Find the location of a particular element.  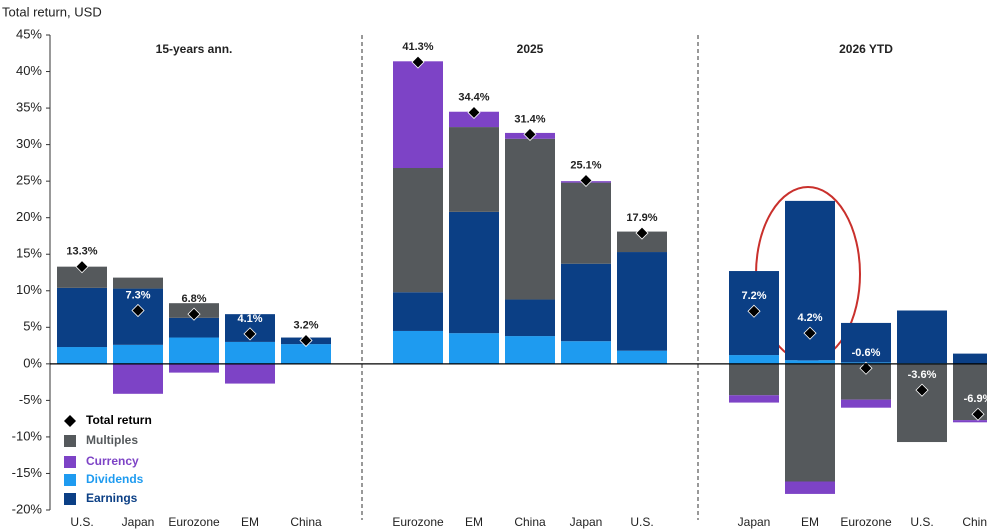

y-tick-label: -5% is located at coordinates (31, 399).